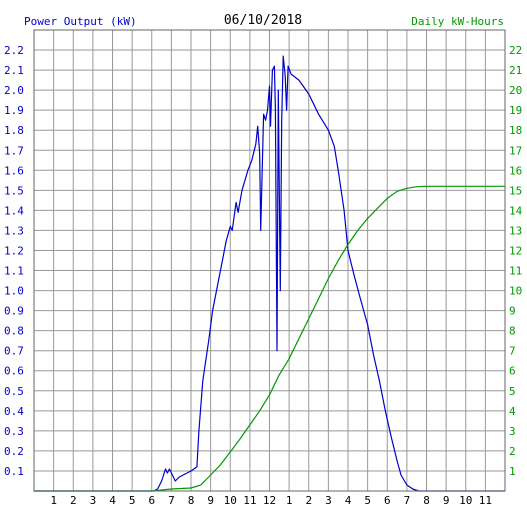  What do you see at coordinates (515, 250) in the screenshot?
I see `right-tick-label: 12` at bounding box center [515, 250].